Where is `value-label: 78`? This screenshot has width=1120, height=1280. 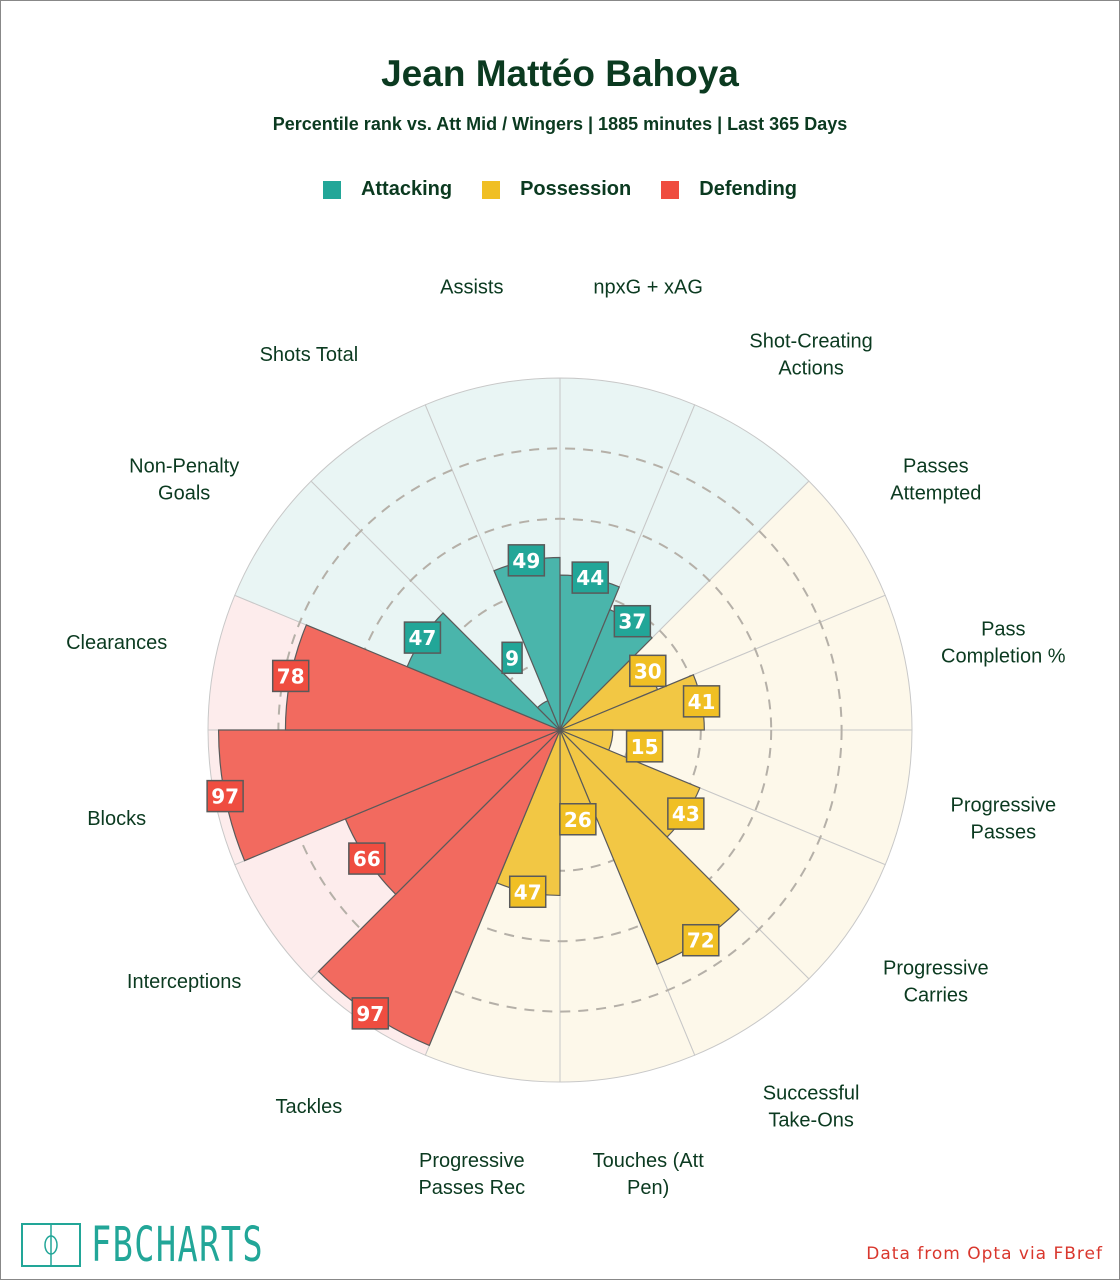
value-label: 78 is located at coordinates (291, 676).